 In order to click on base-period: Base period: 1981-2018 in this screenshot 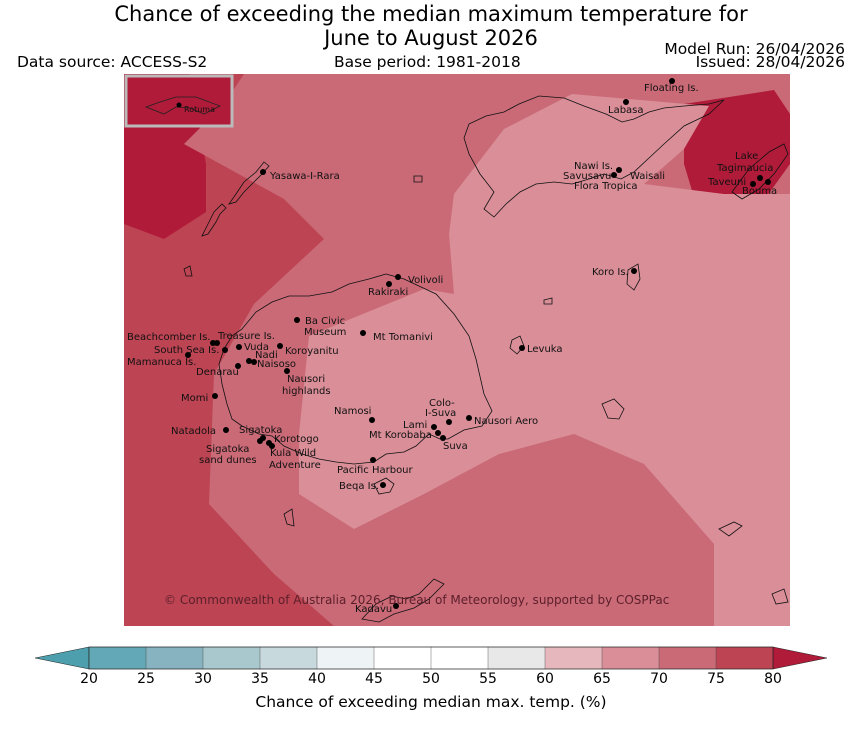, I will do `click(427, 62)`.